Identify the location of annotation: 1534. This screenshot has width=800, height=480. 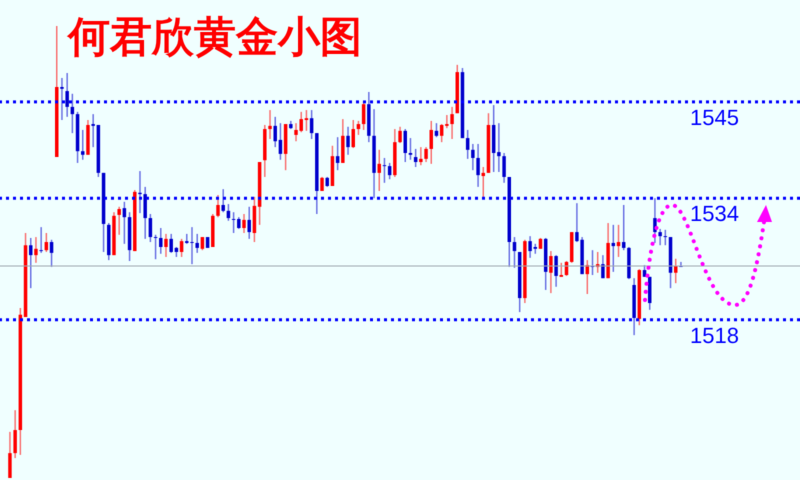
(714, 213).